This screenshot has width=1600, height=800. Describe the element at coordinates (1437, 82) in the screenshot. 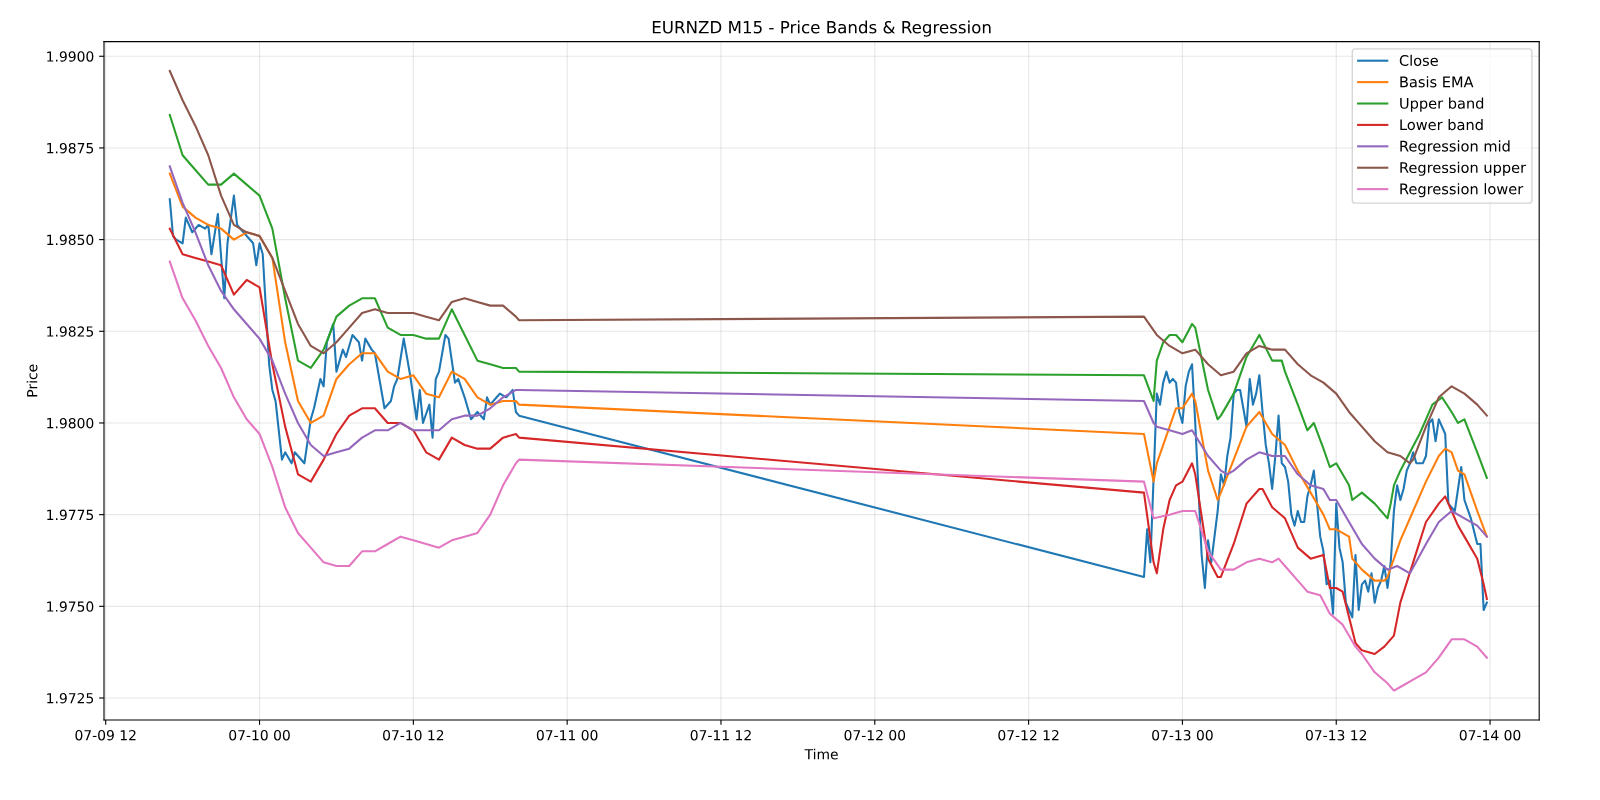

I see `legend-label: Basis EMA` at that location.